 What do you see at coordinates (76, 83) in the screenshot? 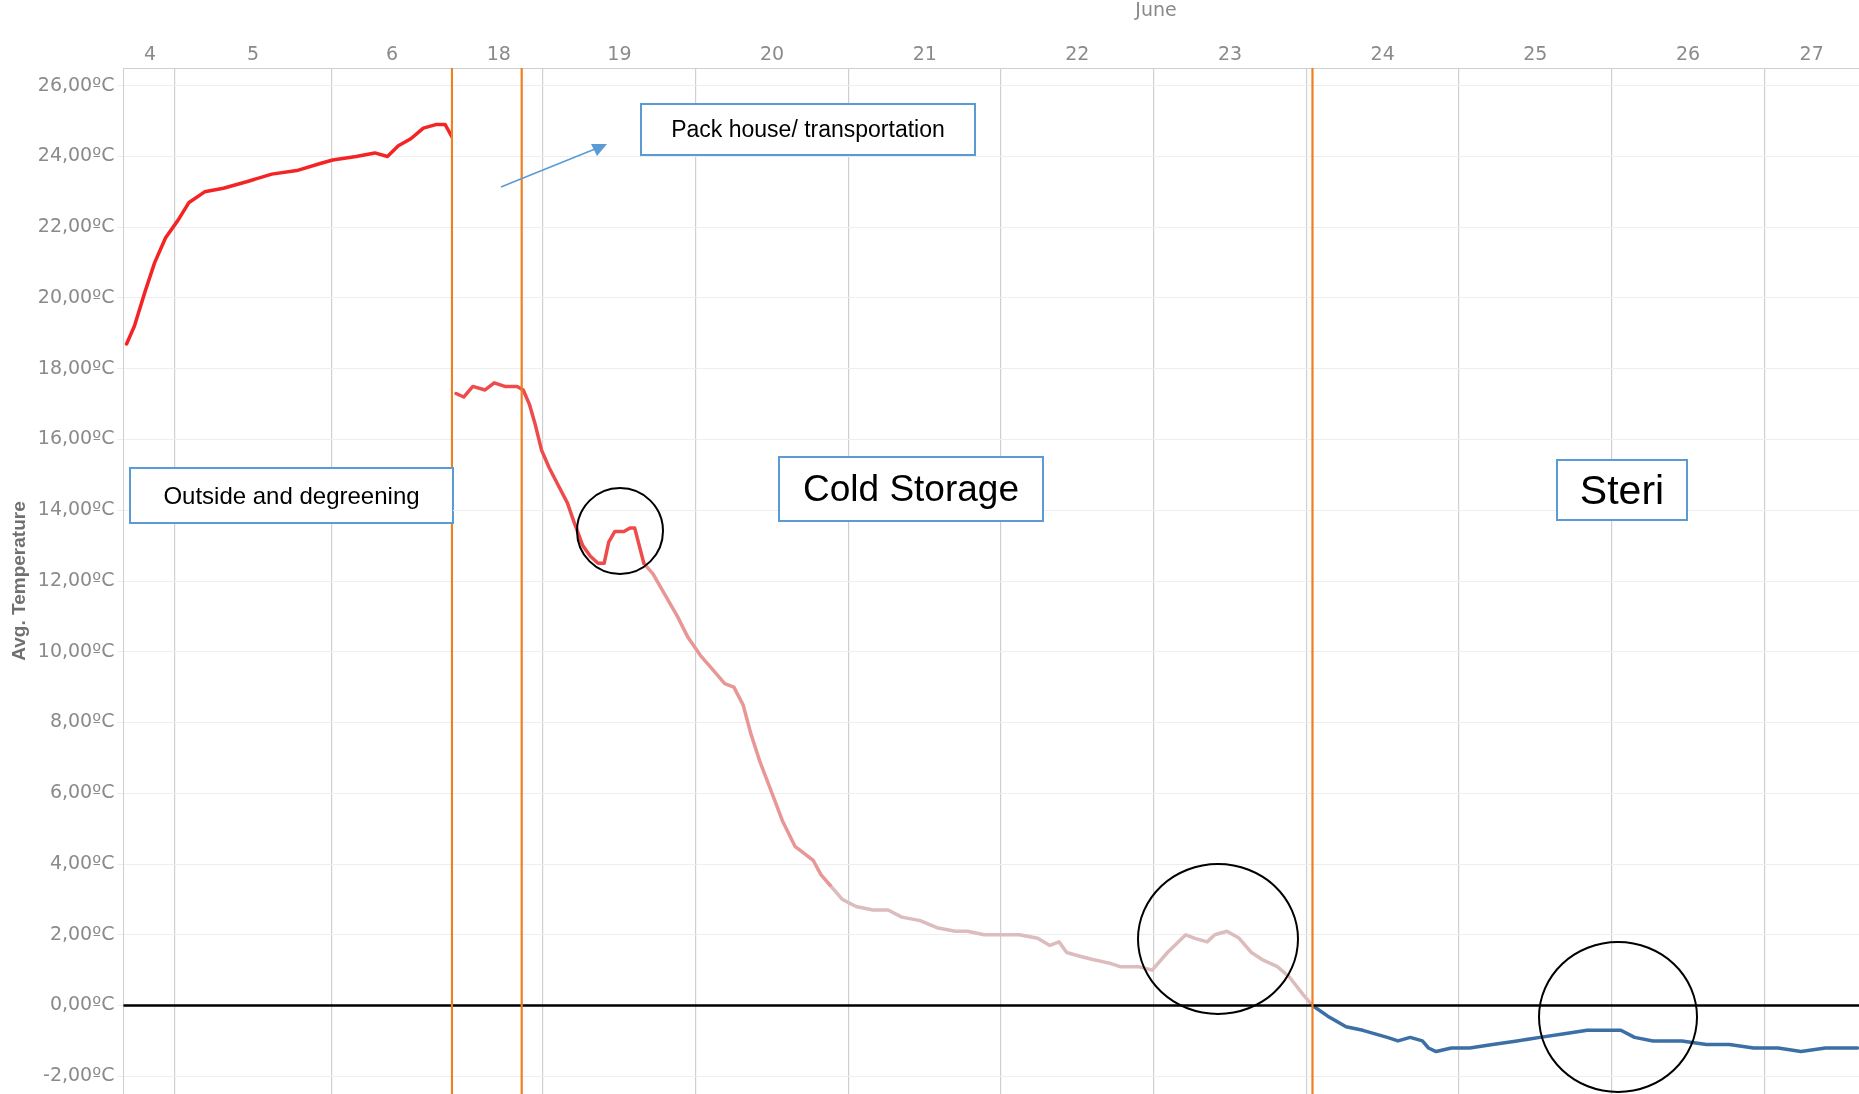
I see `y-tick-label: 26,00ºC` at bounding box center [76, 83].